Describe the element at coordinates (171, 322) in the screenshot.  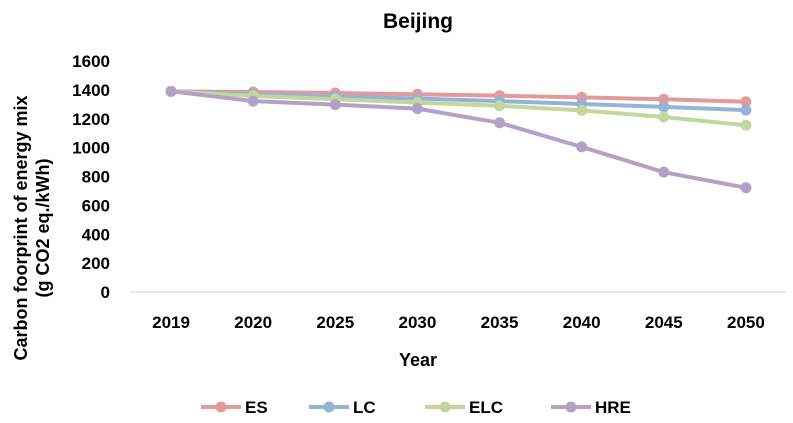
I see `x-tick-label: 2019` at that location.